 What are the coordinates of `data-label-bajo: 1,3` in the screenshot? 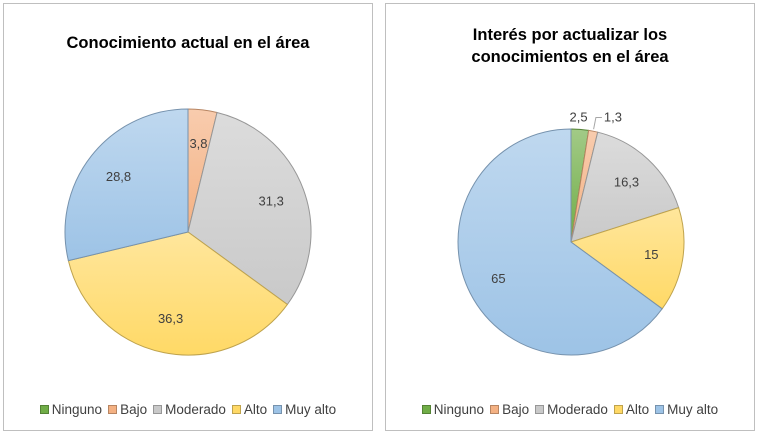 It's located at (613, 117).